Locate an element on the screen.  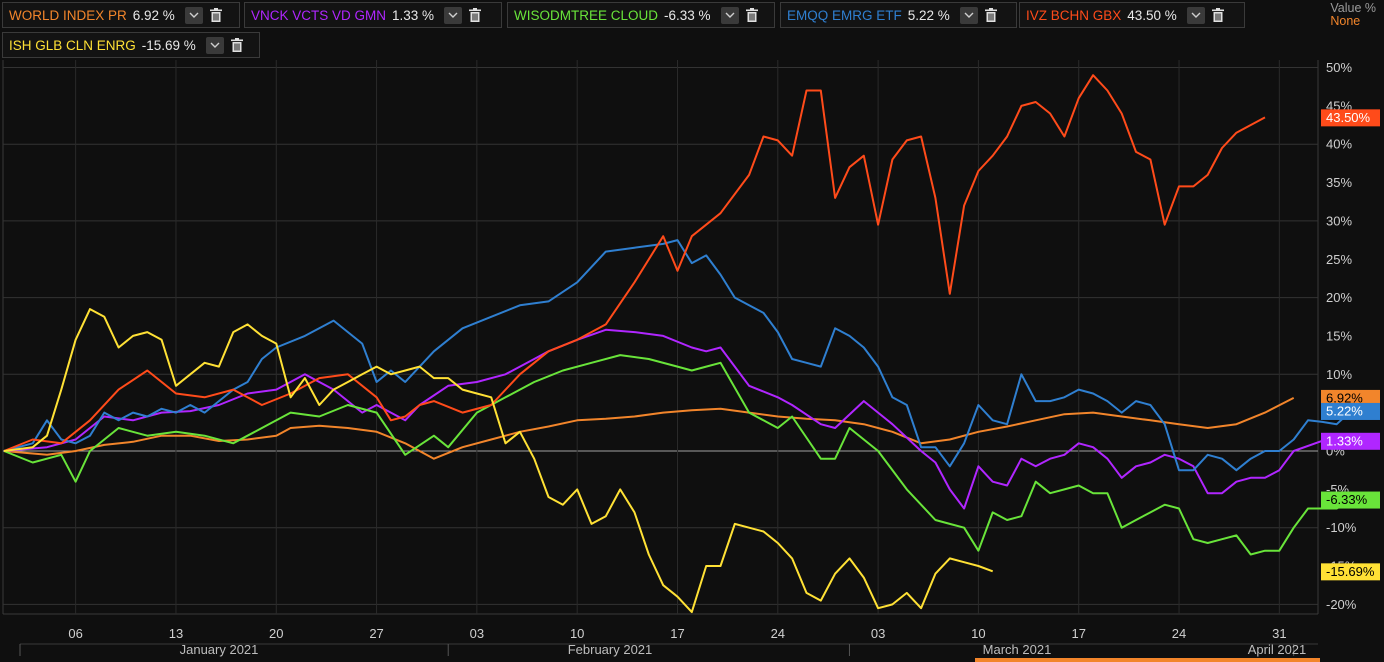
end-value-label: 1.33% is located at coordinates (1344, 440).